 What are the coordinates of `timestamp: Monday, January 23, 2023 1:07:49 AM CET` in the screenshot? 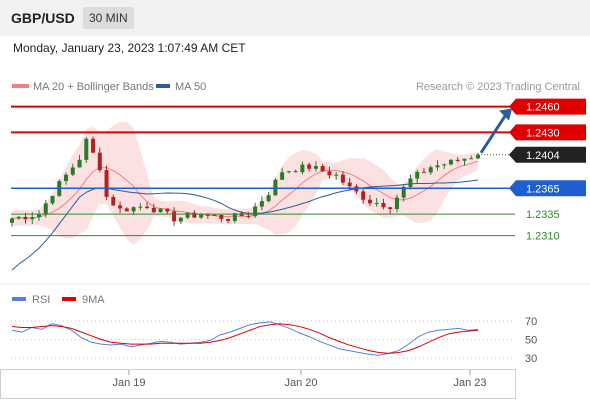 It's located at (129, 48).